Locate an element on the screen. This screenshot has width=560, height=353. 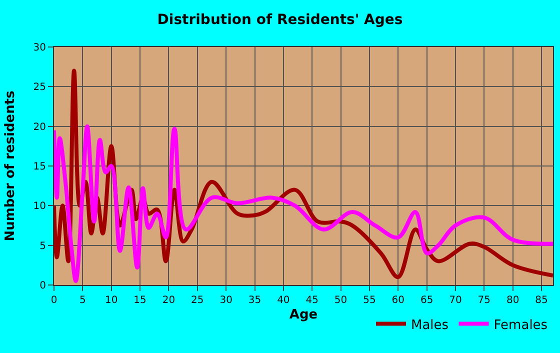
x-tick-label: 40 is located at coordinates (283, 300).